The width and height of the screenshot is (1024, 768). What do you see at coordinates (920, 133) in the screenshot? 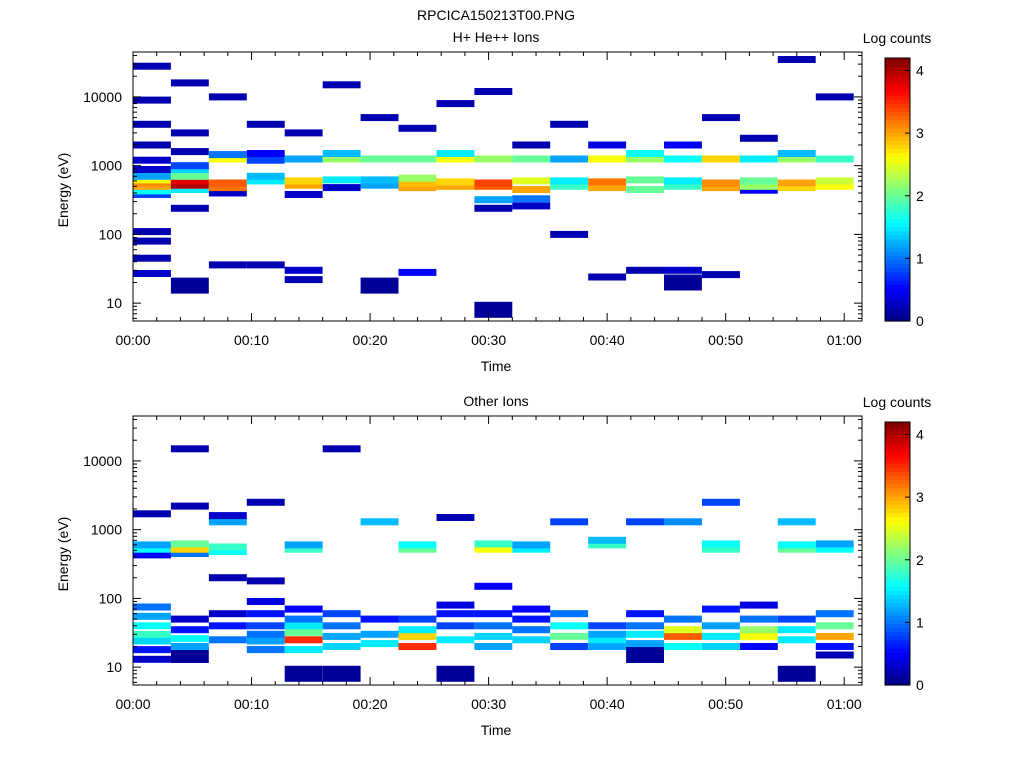
I see `colorbar-tick-label: 3` at bounding box center [920, 133].